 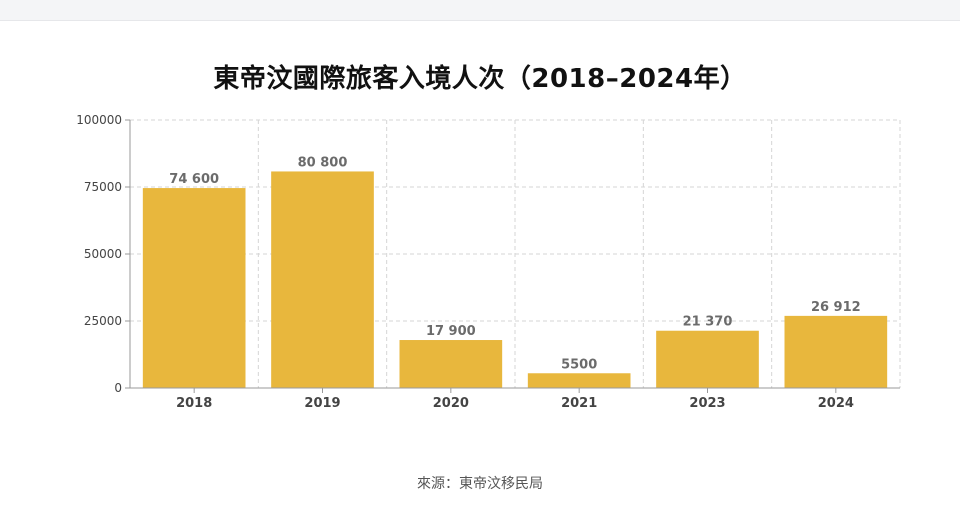 What do you see at coordinates (103, 254) in the screenshot?
I see `y-tick-label: 50000` at bounding box center [103, 254].